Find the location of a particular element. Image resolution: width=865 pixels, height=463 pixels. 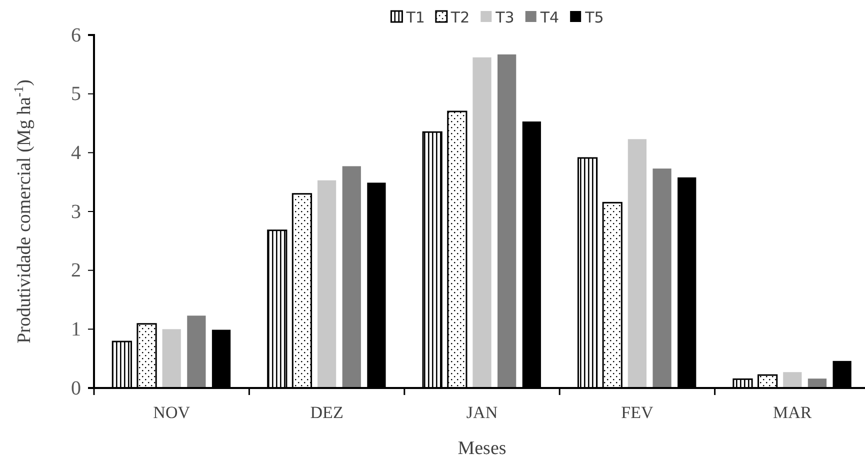

y-tick-label: 4 is located at coordinates (76, 153).